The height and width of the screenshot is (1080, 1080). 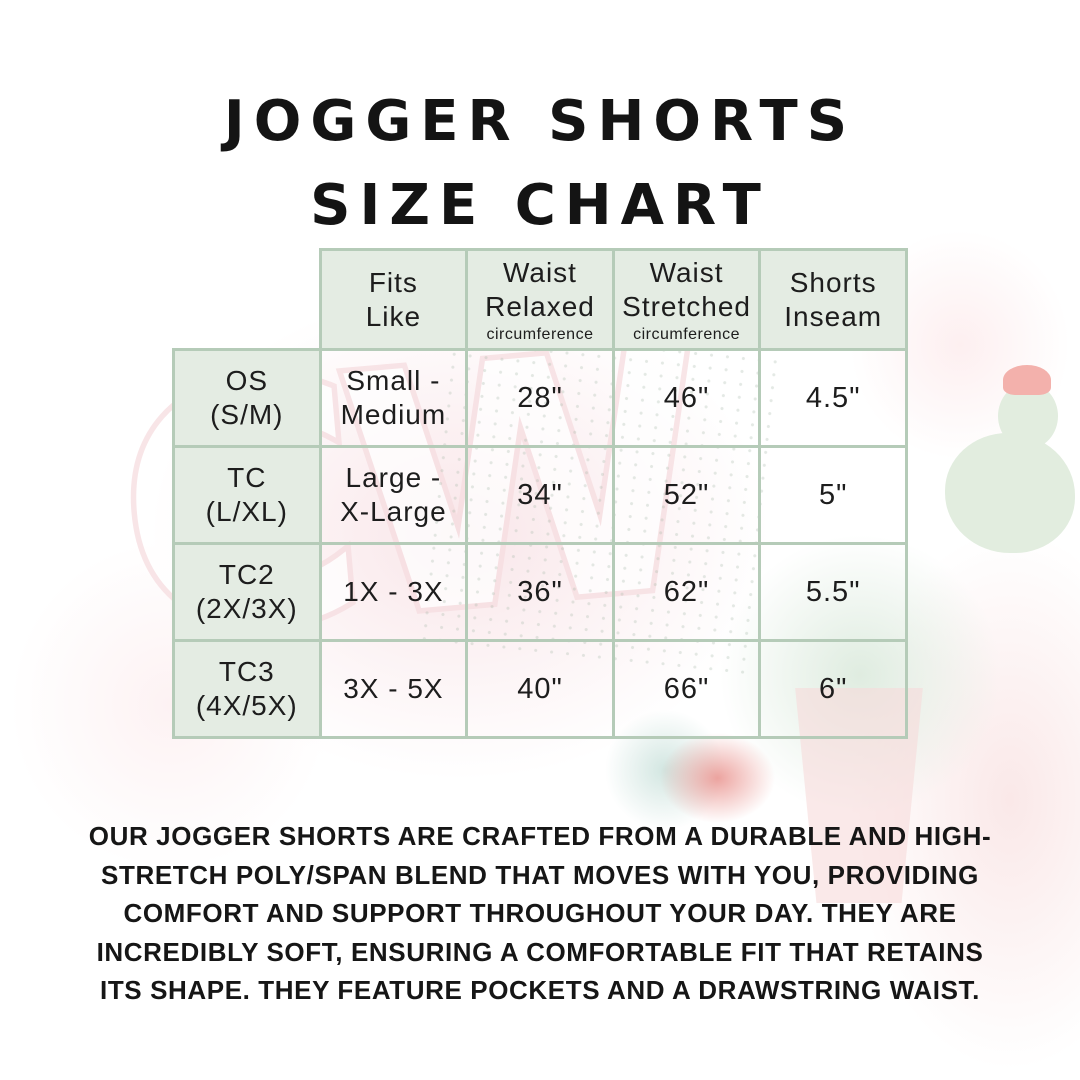 I want to click on blank-header-cell, so click(x=247, y=300).